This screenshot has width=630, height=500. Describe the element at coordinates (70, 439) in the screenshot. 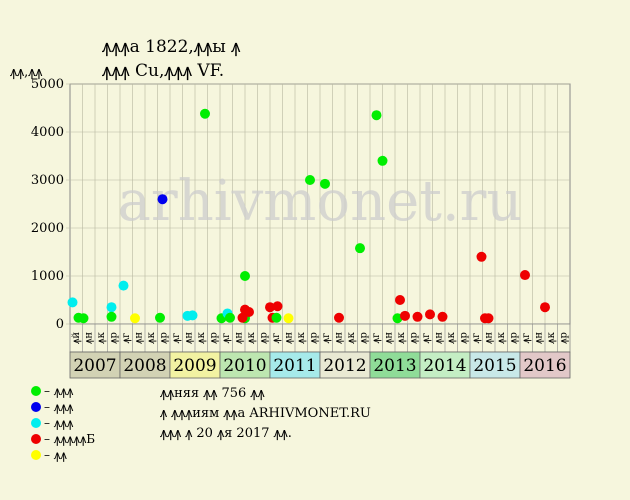

I see `legend-label: – ꙟꙟꙟꙟꙟБ` at that location.